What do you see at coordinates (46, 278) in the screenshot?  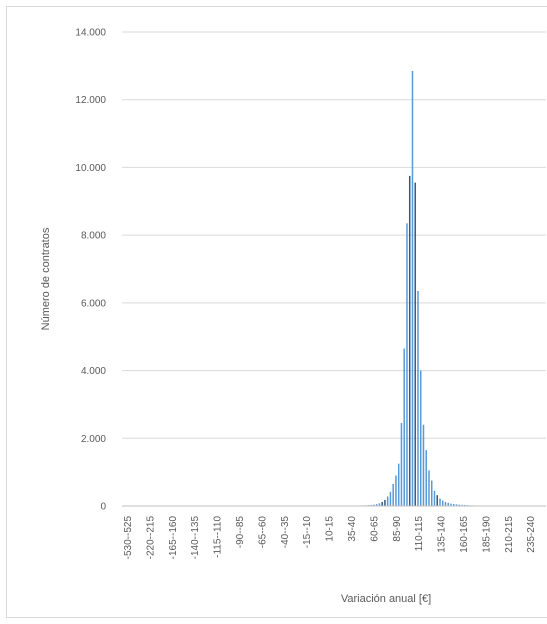 I see `y-axis-title: Número de contratos` at bounding box center [46, 278].